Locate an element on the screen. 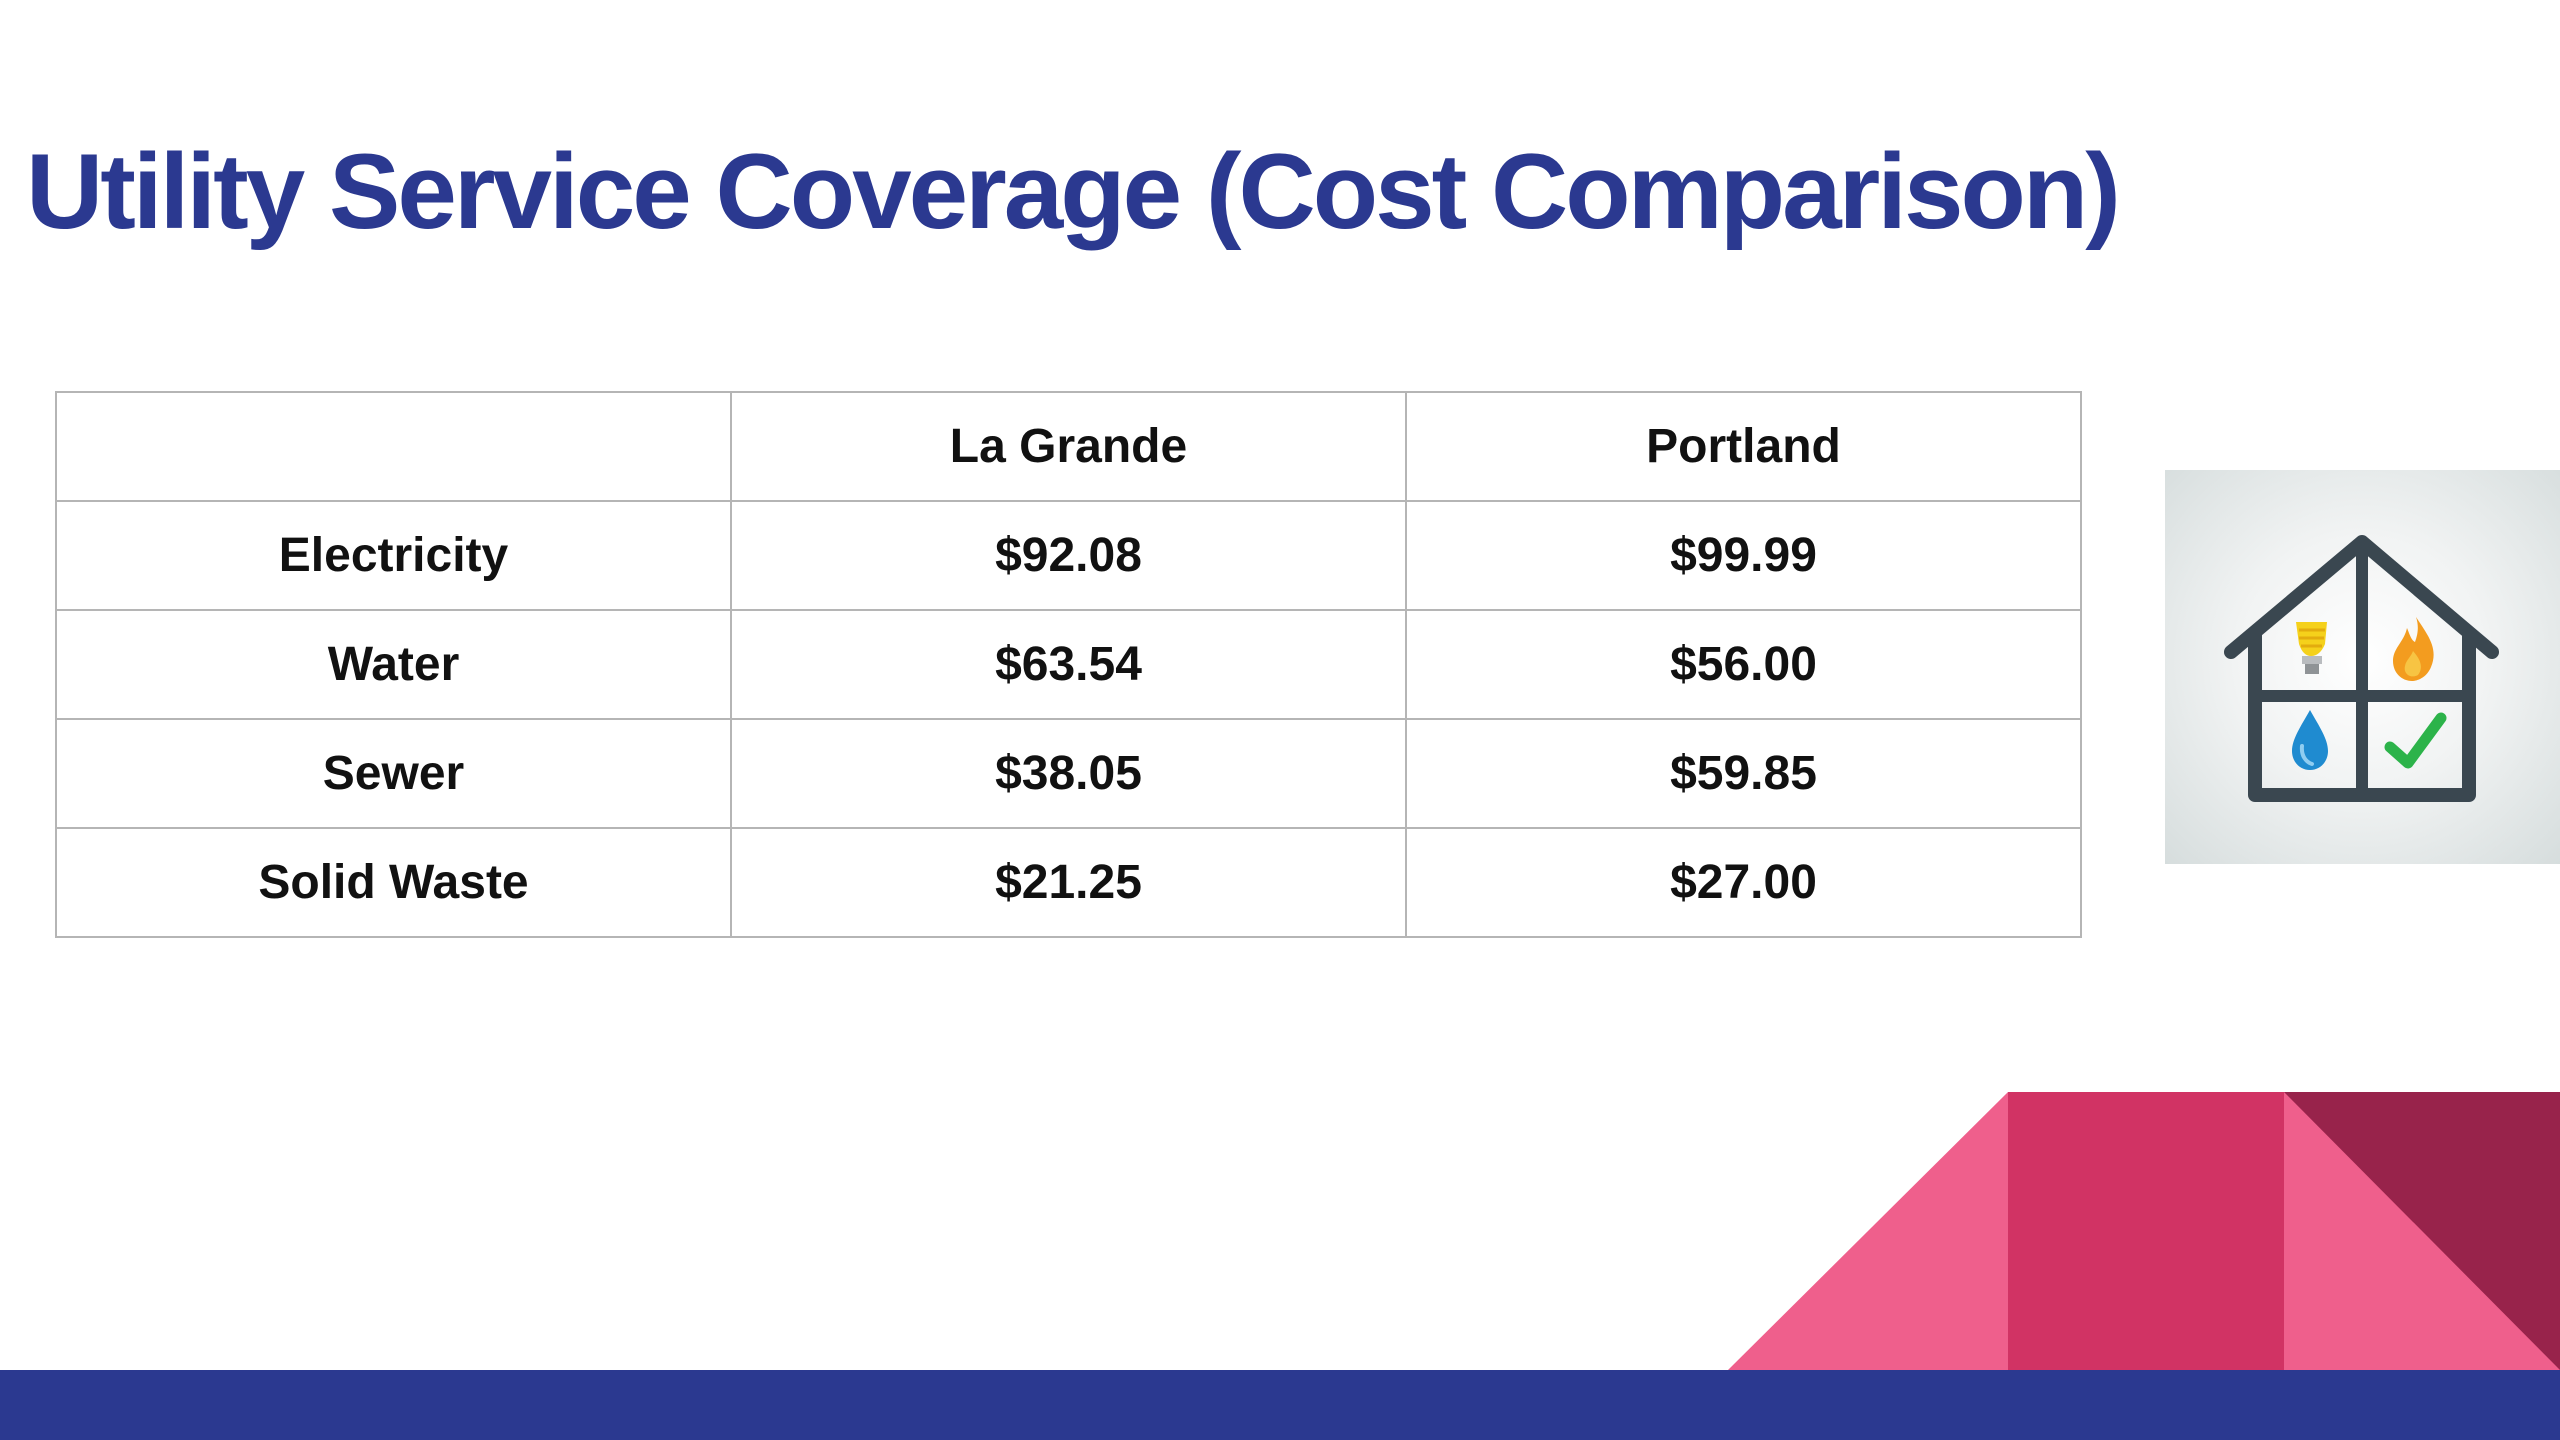  table-row: Solid Waste $21.25 $27.00 is located at coordinates (1068, 882).